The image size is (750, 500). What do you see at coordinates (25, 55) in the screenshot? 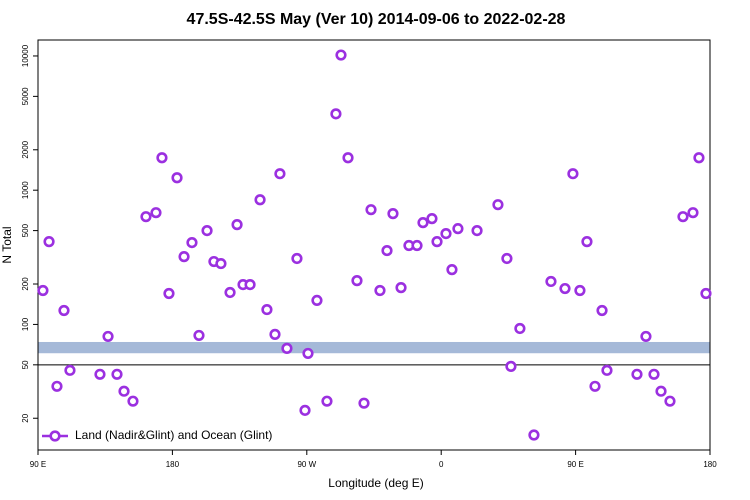
I see `y-tick-label: 10000` at bounding box center [25, 55].